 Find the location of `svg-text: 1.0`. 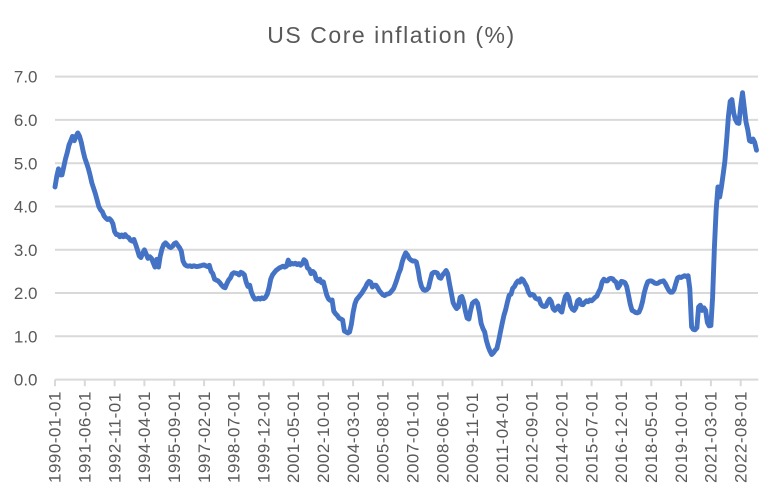

svg-text: 1.0 is located at coordinates (26, 336).